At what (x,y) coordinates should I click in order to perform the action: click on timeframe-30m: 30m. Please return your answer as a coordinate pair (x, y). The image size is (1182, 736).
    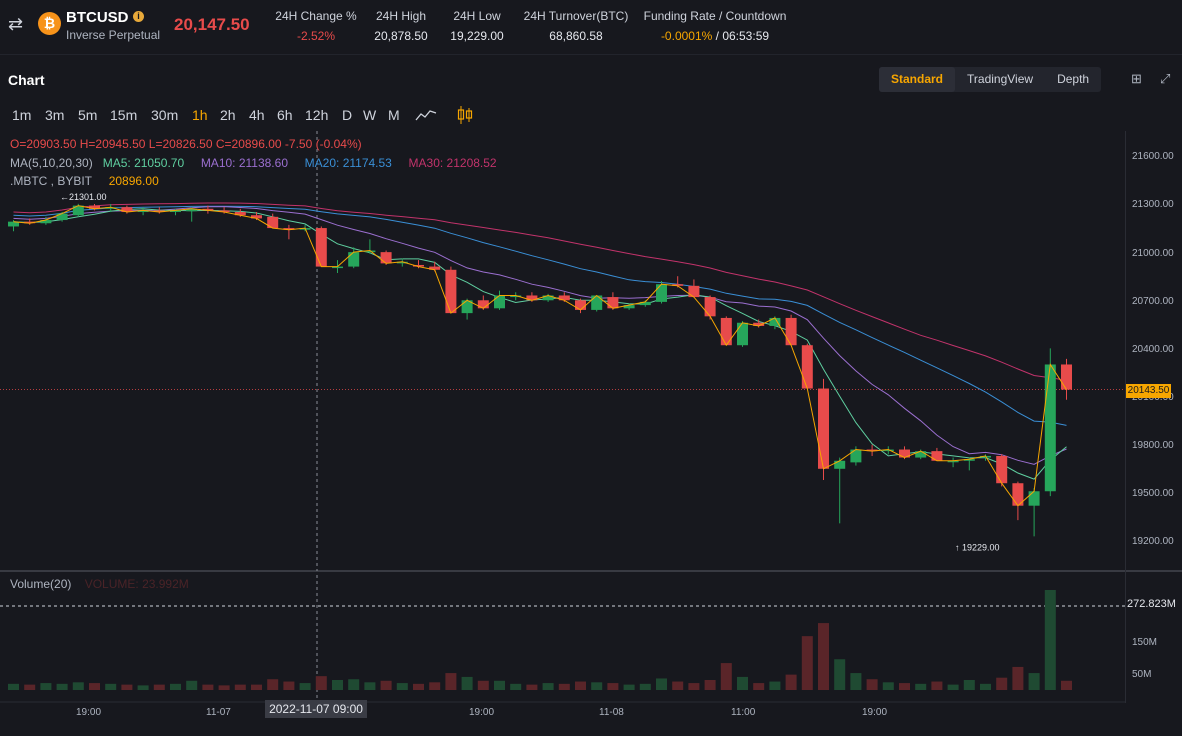
    Looking at the image, I should click on (165, 115).